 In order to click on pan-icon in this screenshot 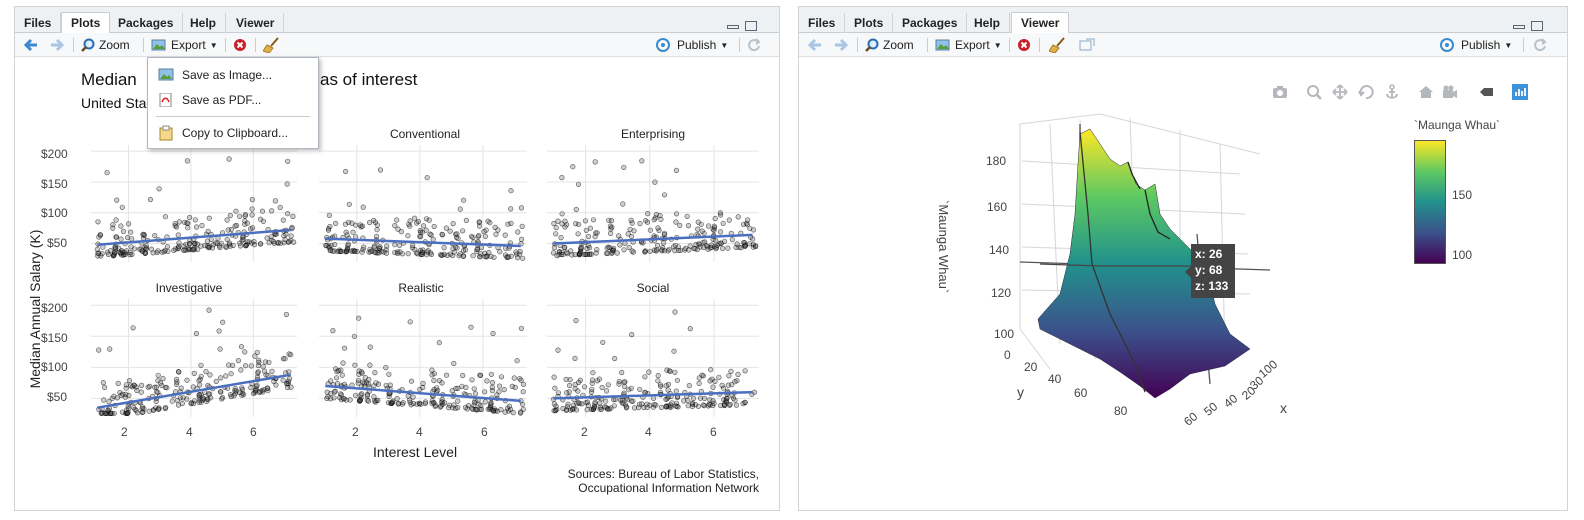, I will do `click(1340, 92)`.